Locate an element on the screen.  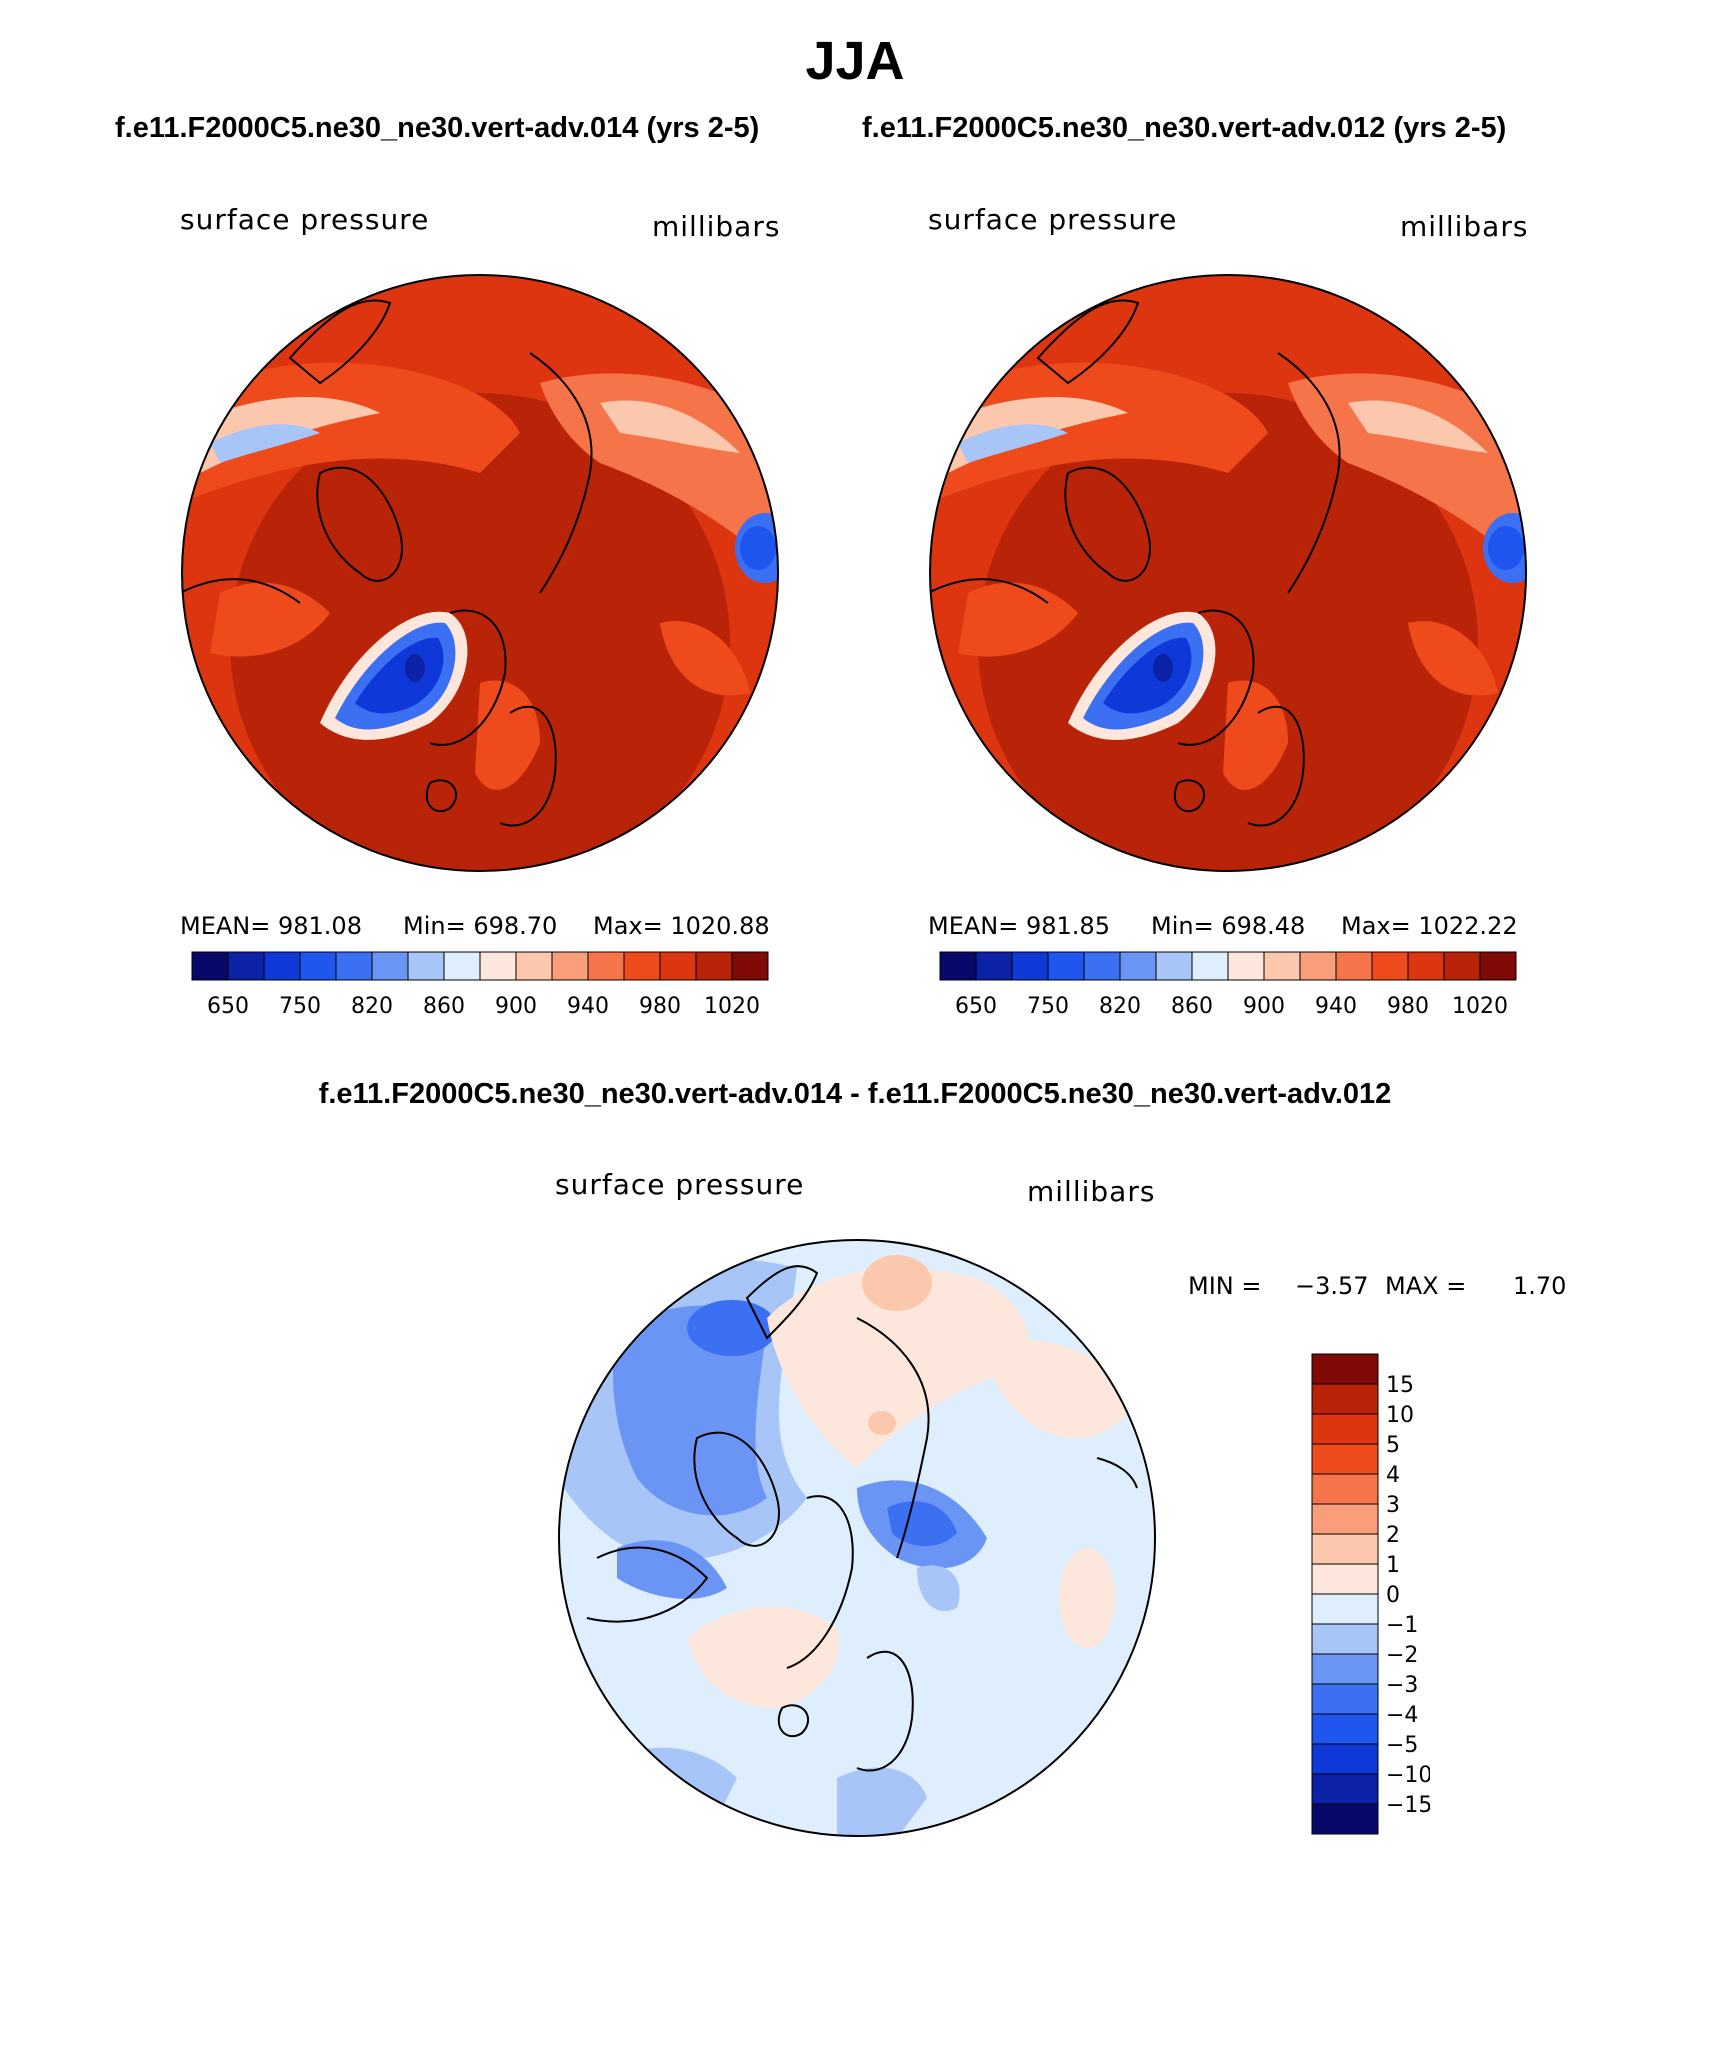
colorbar-tick-label: −15 is located at coordinates (1408, 1805).